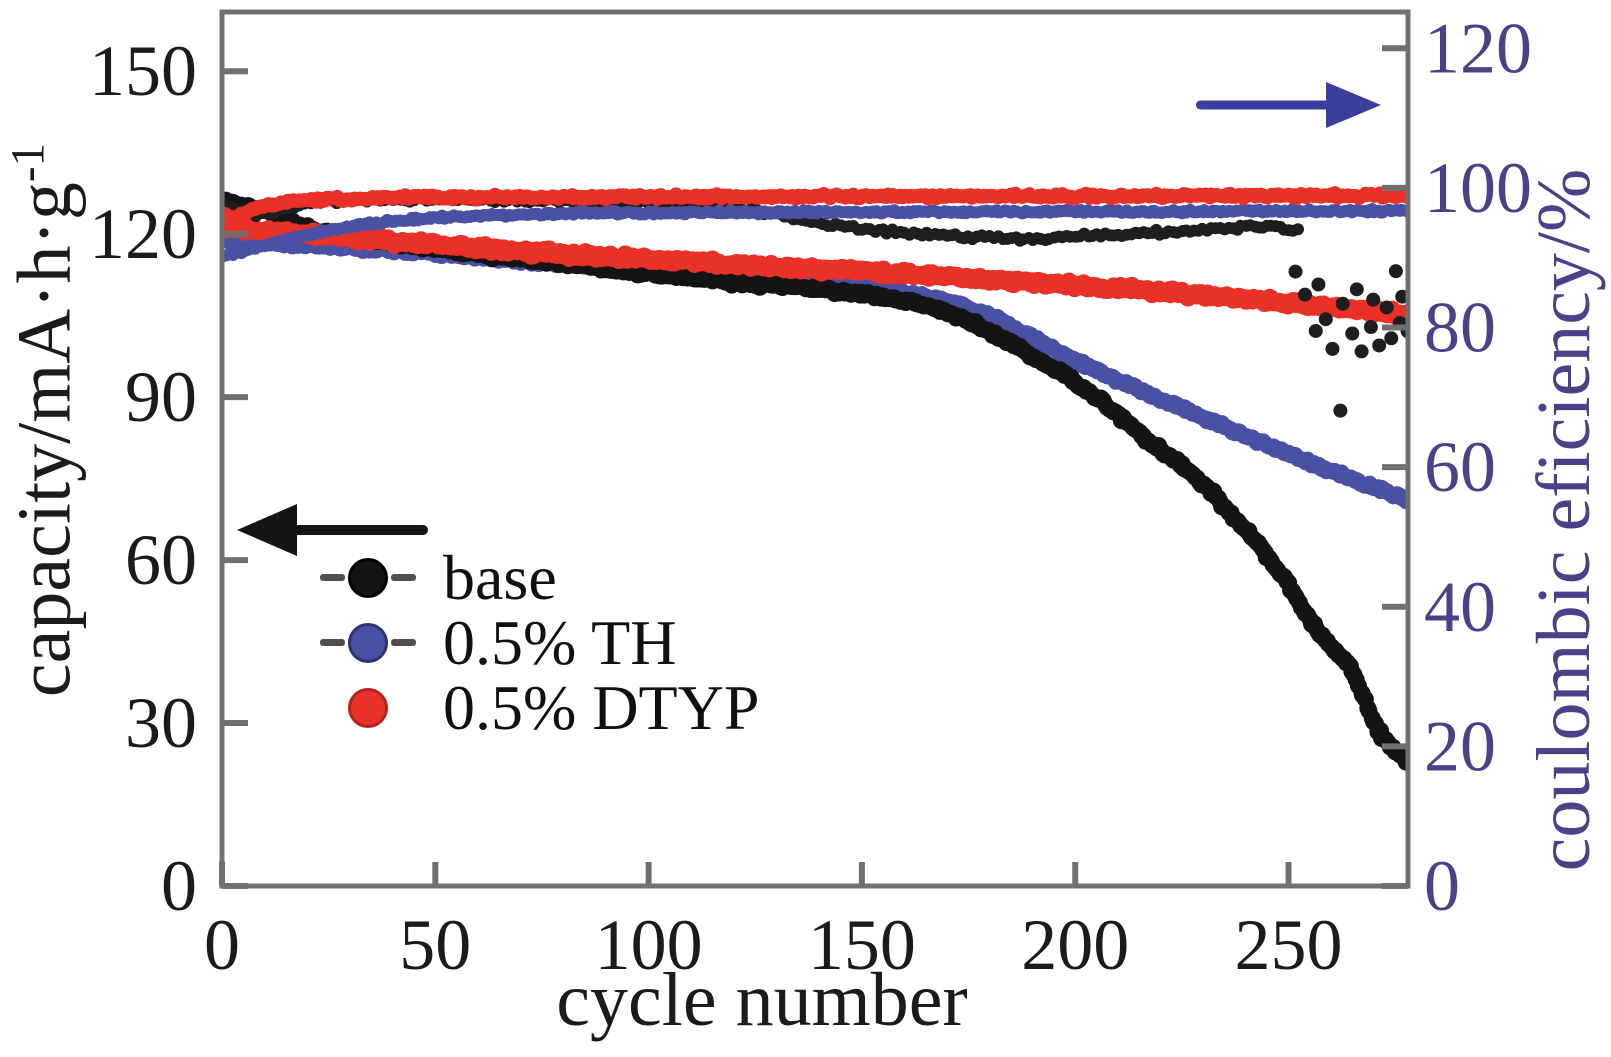 This screenshot has height=1057, width=1611. I want to click on x-tick-label: 200, so click(1075, 945).